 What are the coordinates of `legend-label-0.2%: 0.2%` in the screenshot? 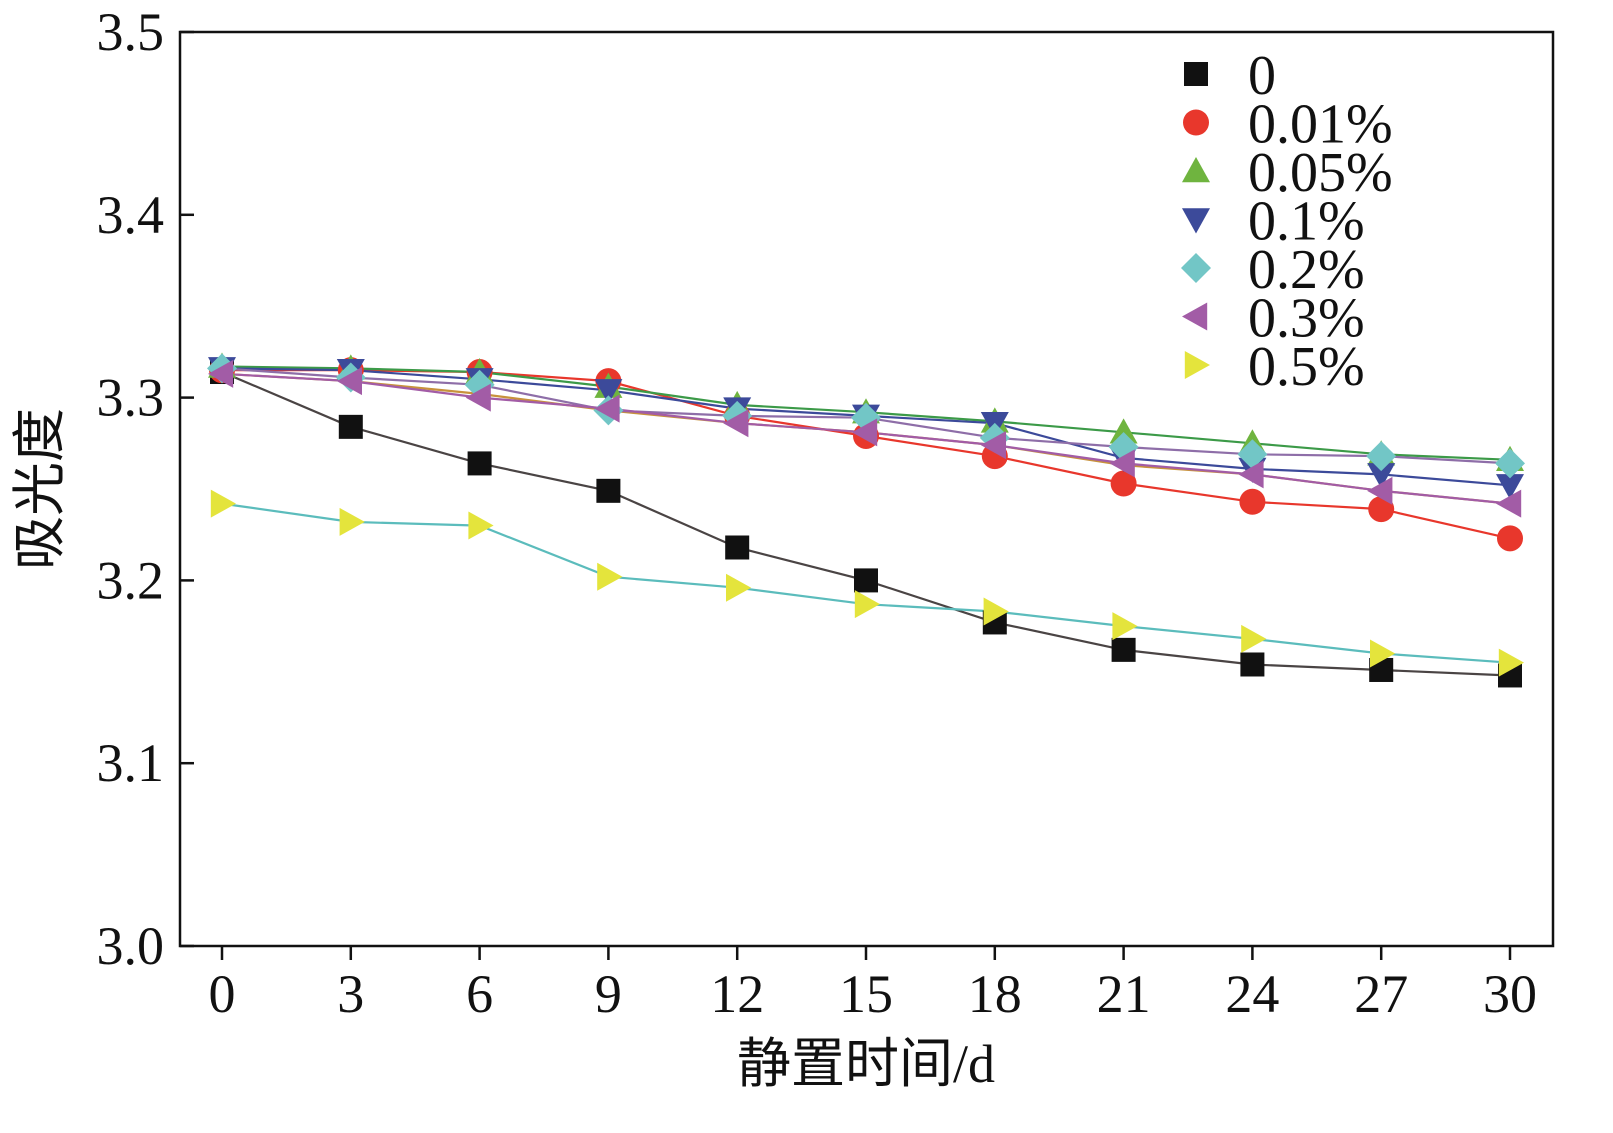 It's located at (1306, 270).